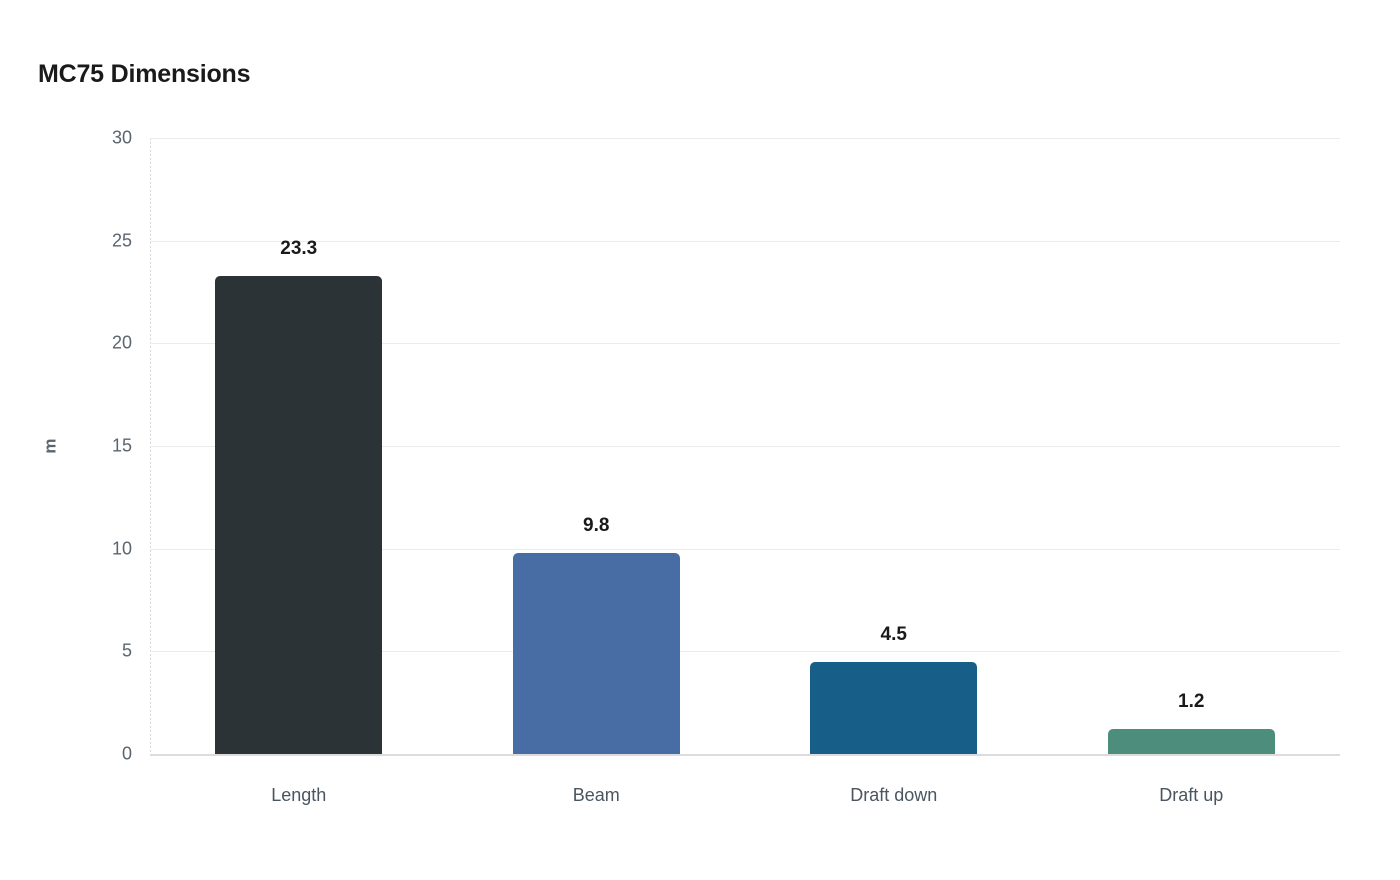 This screenshot has height=880, width=1400. Describe the element at coordinates (745, 755) in the screenshot. I see `axis-baseline` at that location.